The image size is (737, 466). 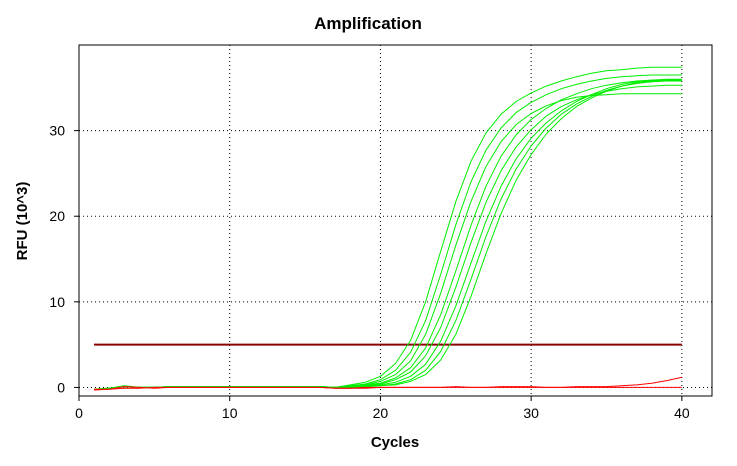 I want to click on y-tick-label: 30, so click(x=57, y=131).